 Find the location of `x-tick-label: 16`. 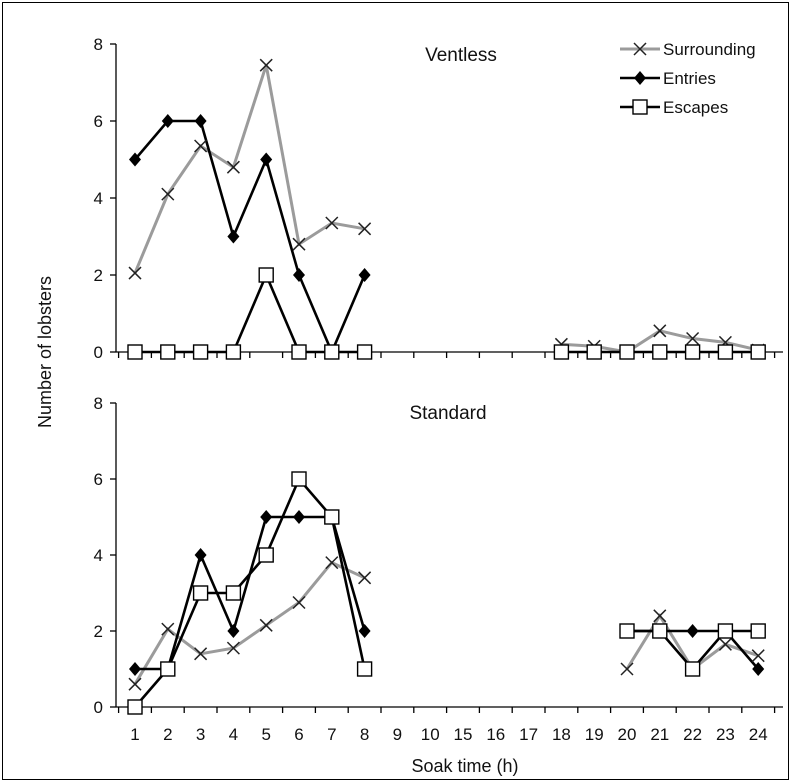

x-tick-label: 16 is located at coordinates (495, 734).